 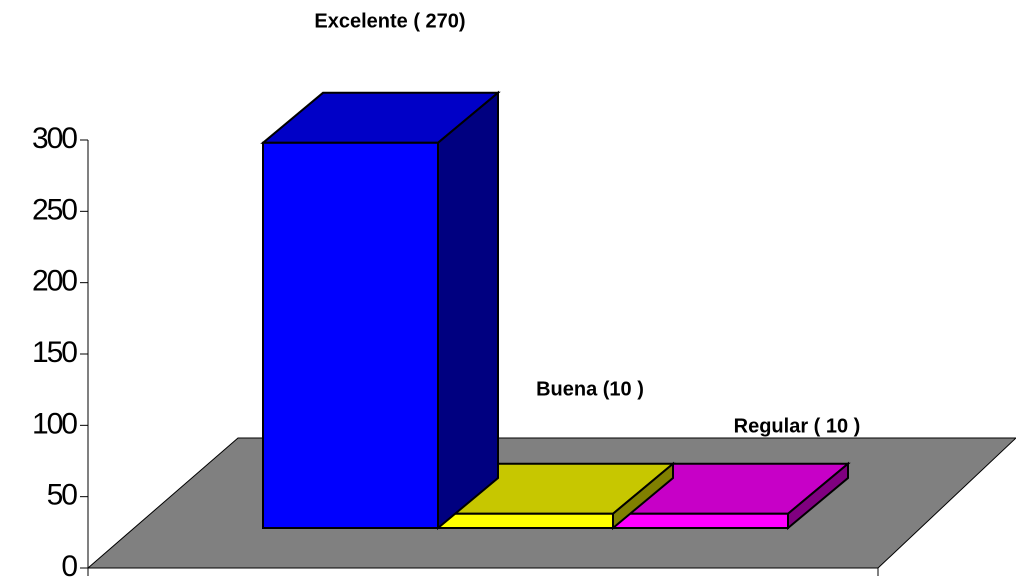 I want to click on y-tick-label: 300, so click(x=54, y=138).